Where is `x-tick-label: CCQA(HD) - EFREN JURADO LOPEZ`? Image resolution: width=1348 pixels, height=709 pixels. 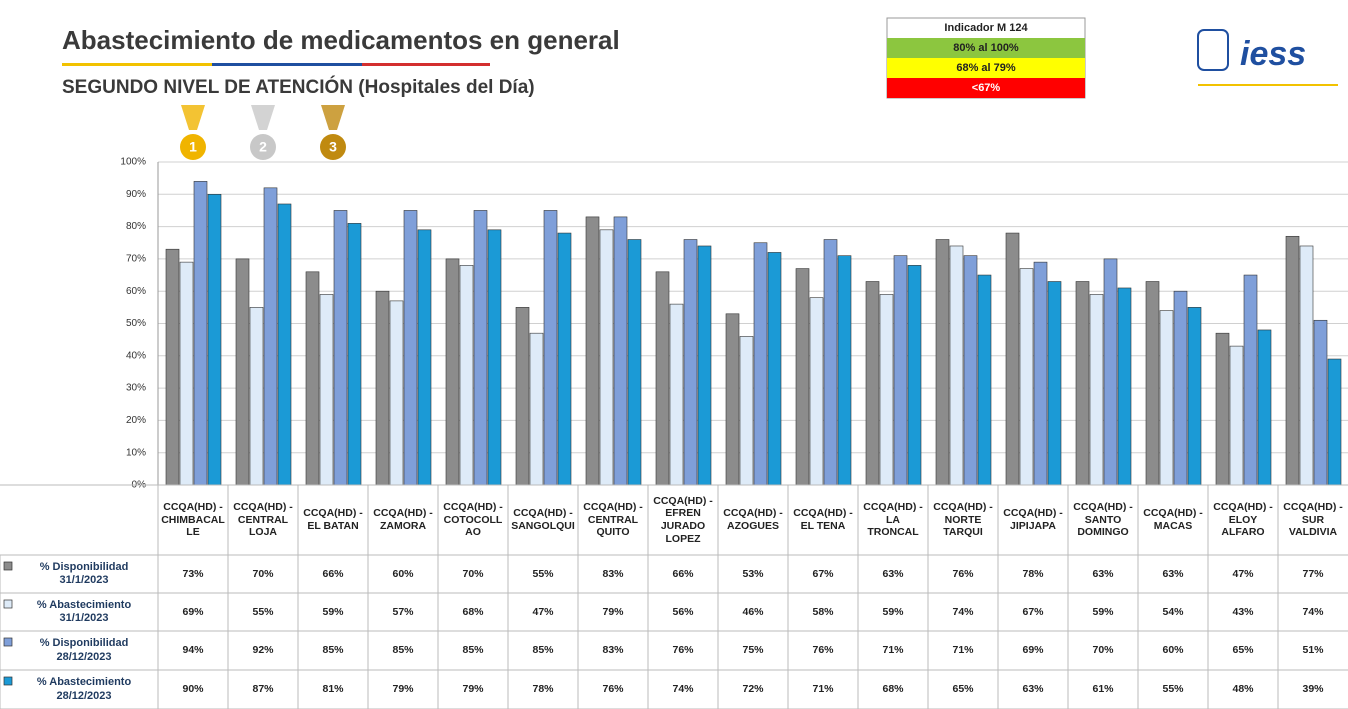
x-tick-label: CCQA(HD) - EFREN JURADO LOPEZ is located at coordinates (683, 519).